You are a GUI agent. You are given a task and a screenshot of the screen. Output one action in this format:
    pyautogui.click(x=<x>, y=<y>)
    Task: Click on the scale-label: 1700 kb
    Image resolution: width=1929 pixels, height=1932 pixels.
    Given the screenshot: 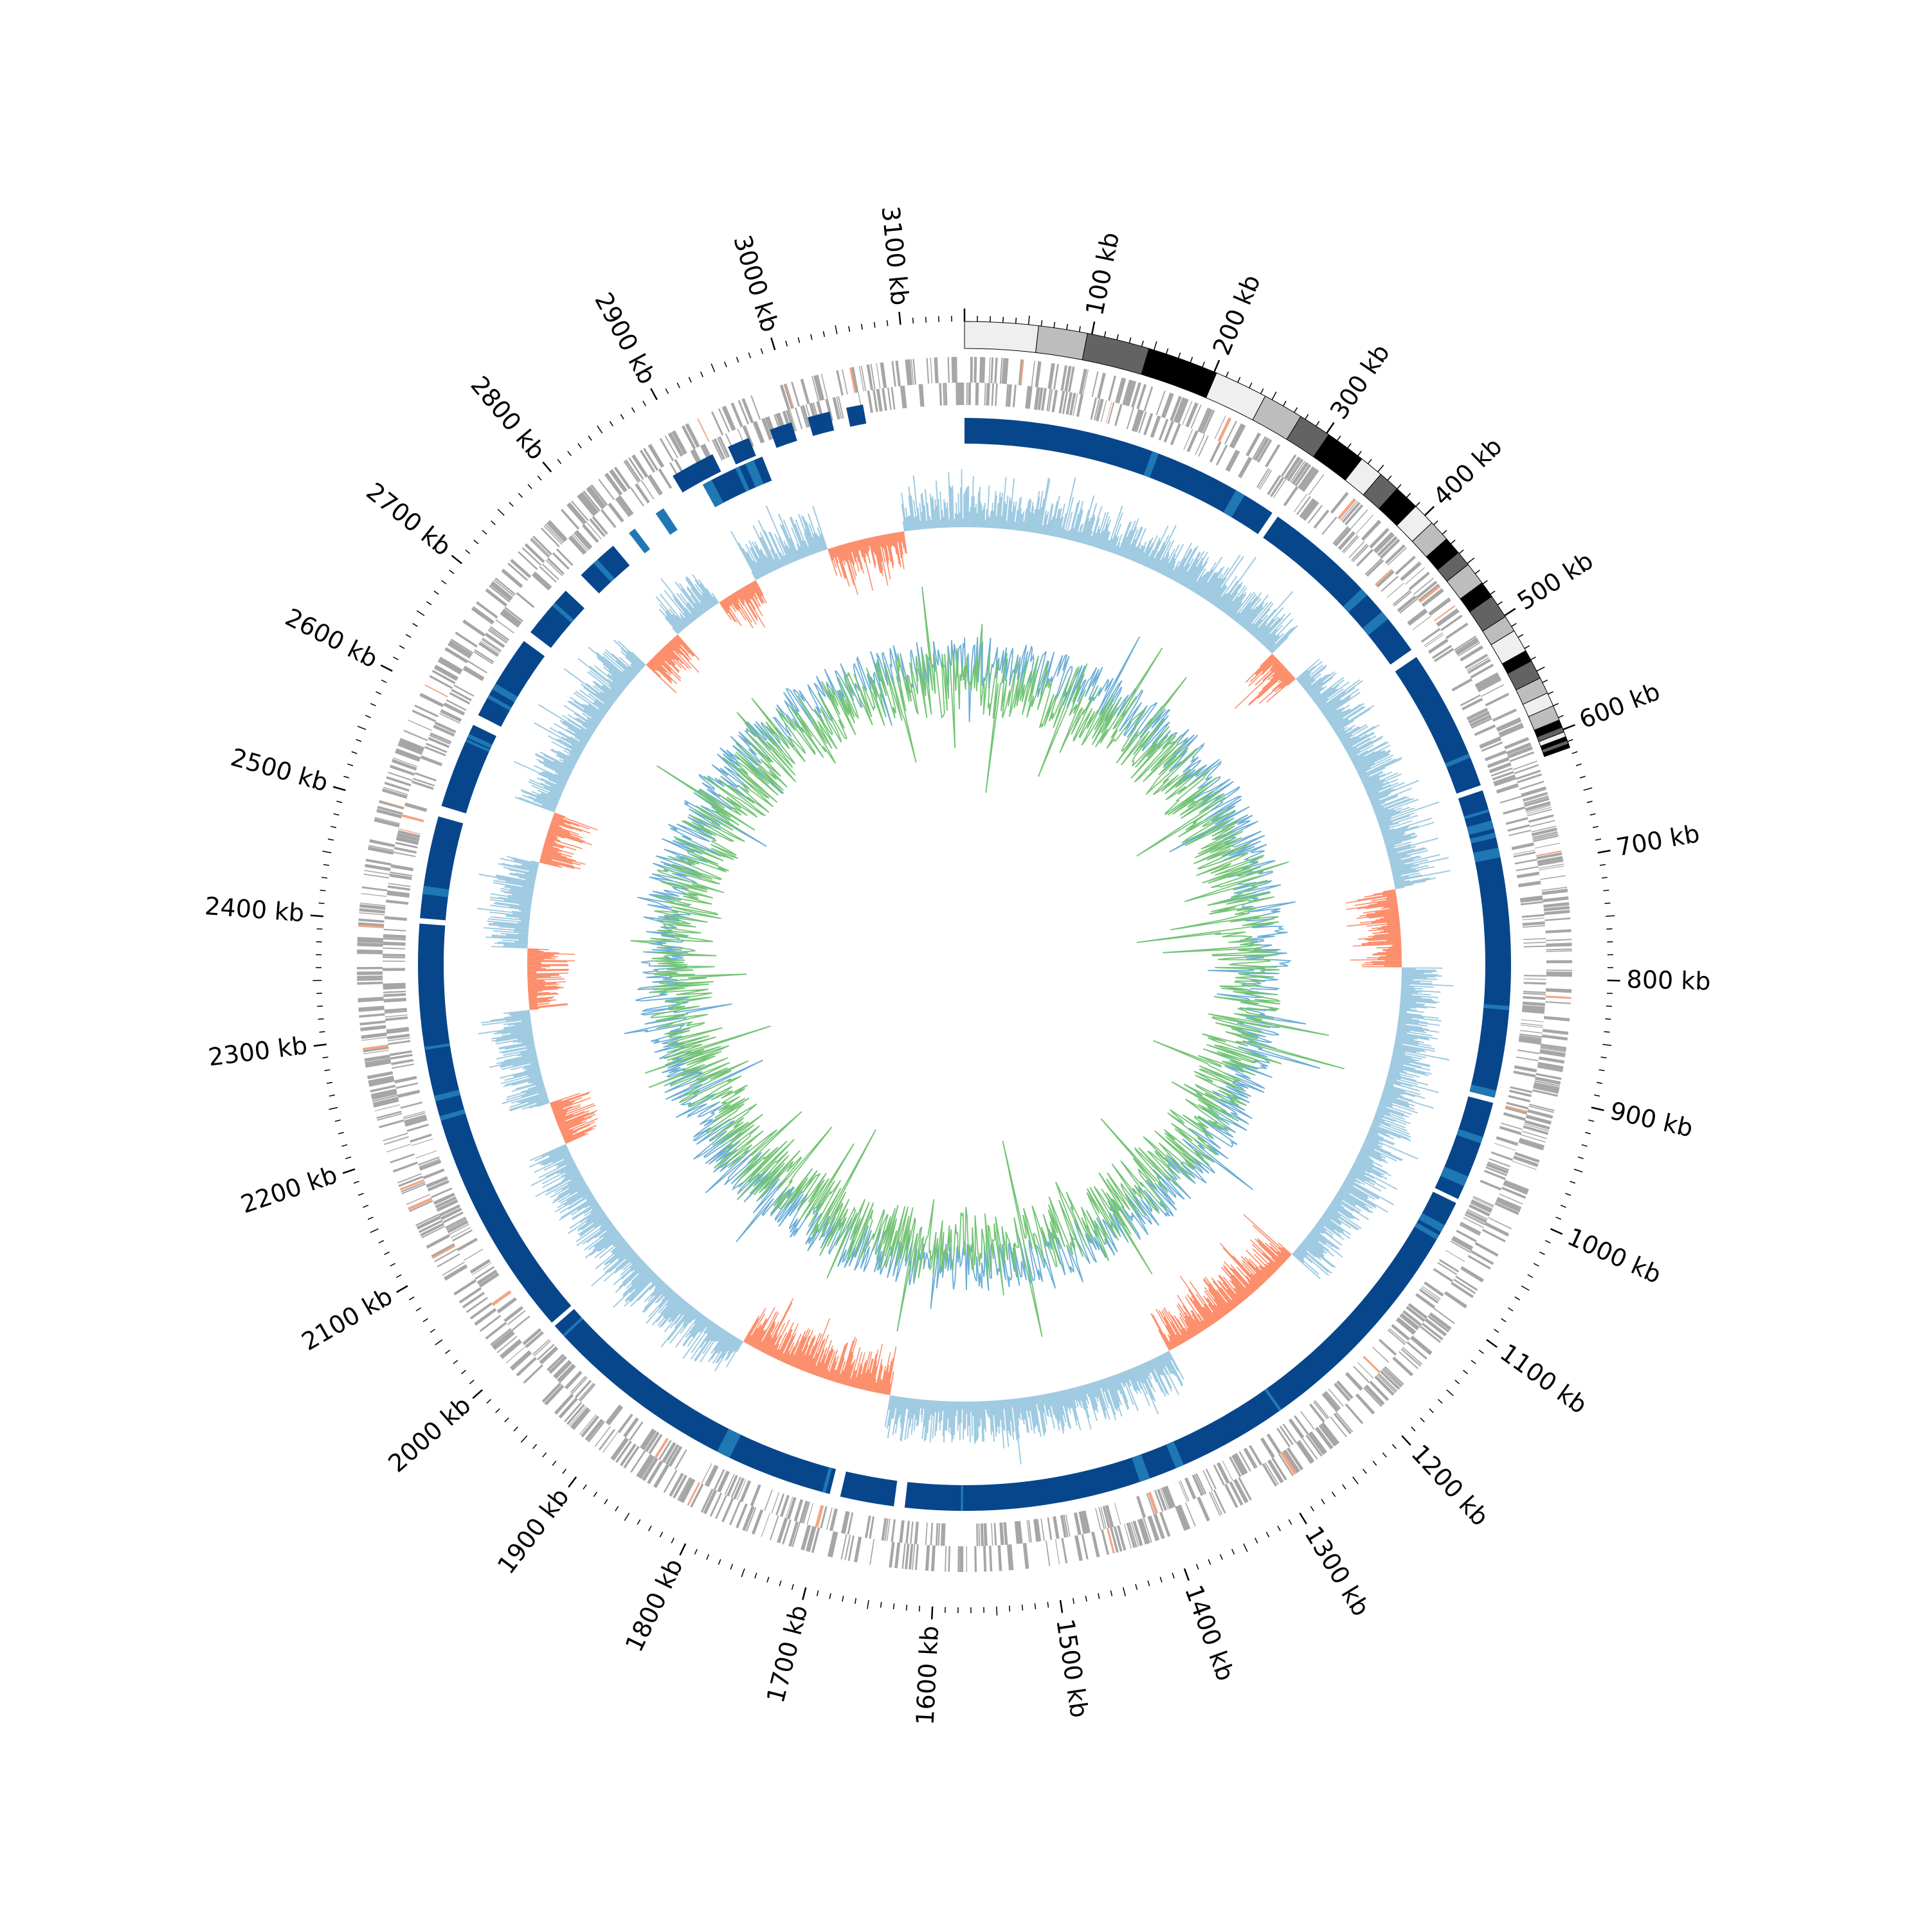 What is the action you would take?
    pyautogui.click(x=787, y=1654)
    